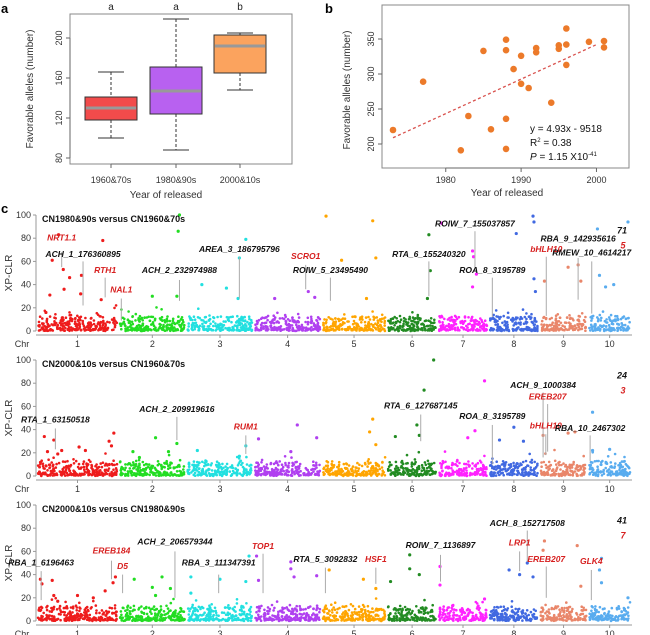  Describe the element at coordinates (121, 290) in the screenshot. I see `gene-label: NAL1` at that location.